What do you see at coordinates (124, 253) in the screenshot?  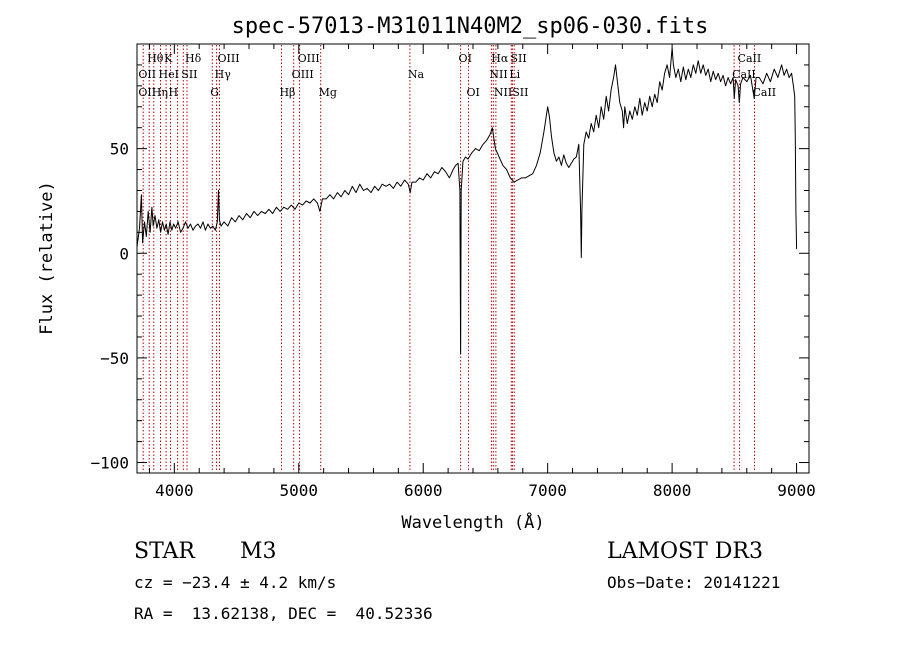 I see `y-tick-label: 0` at bounding box center [124, 253].